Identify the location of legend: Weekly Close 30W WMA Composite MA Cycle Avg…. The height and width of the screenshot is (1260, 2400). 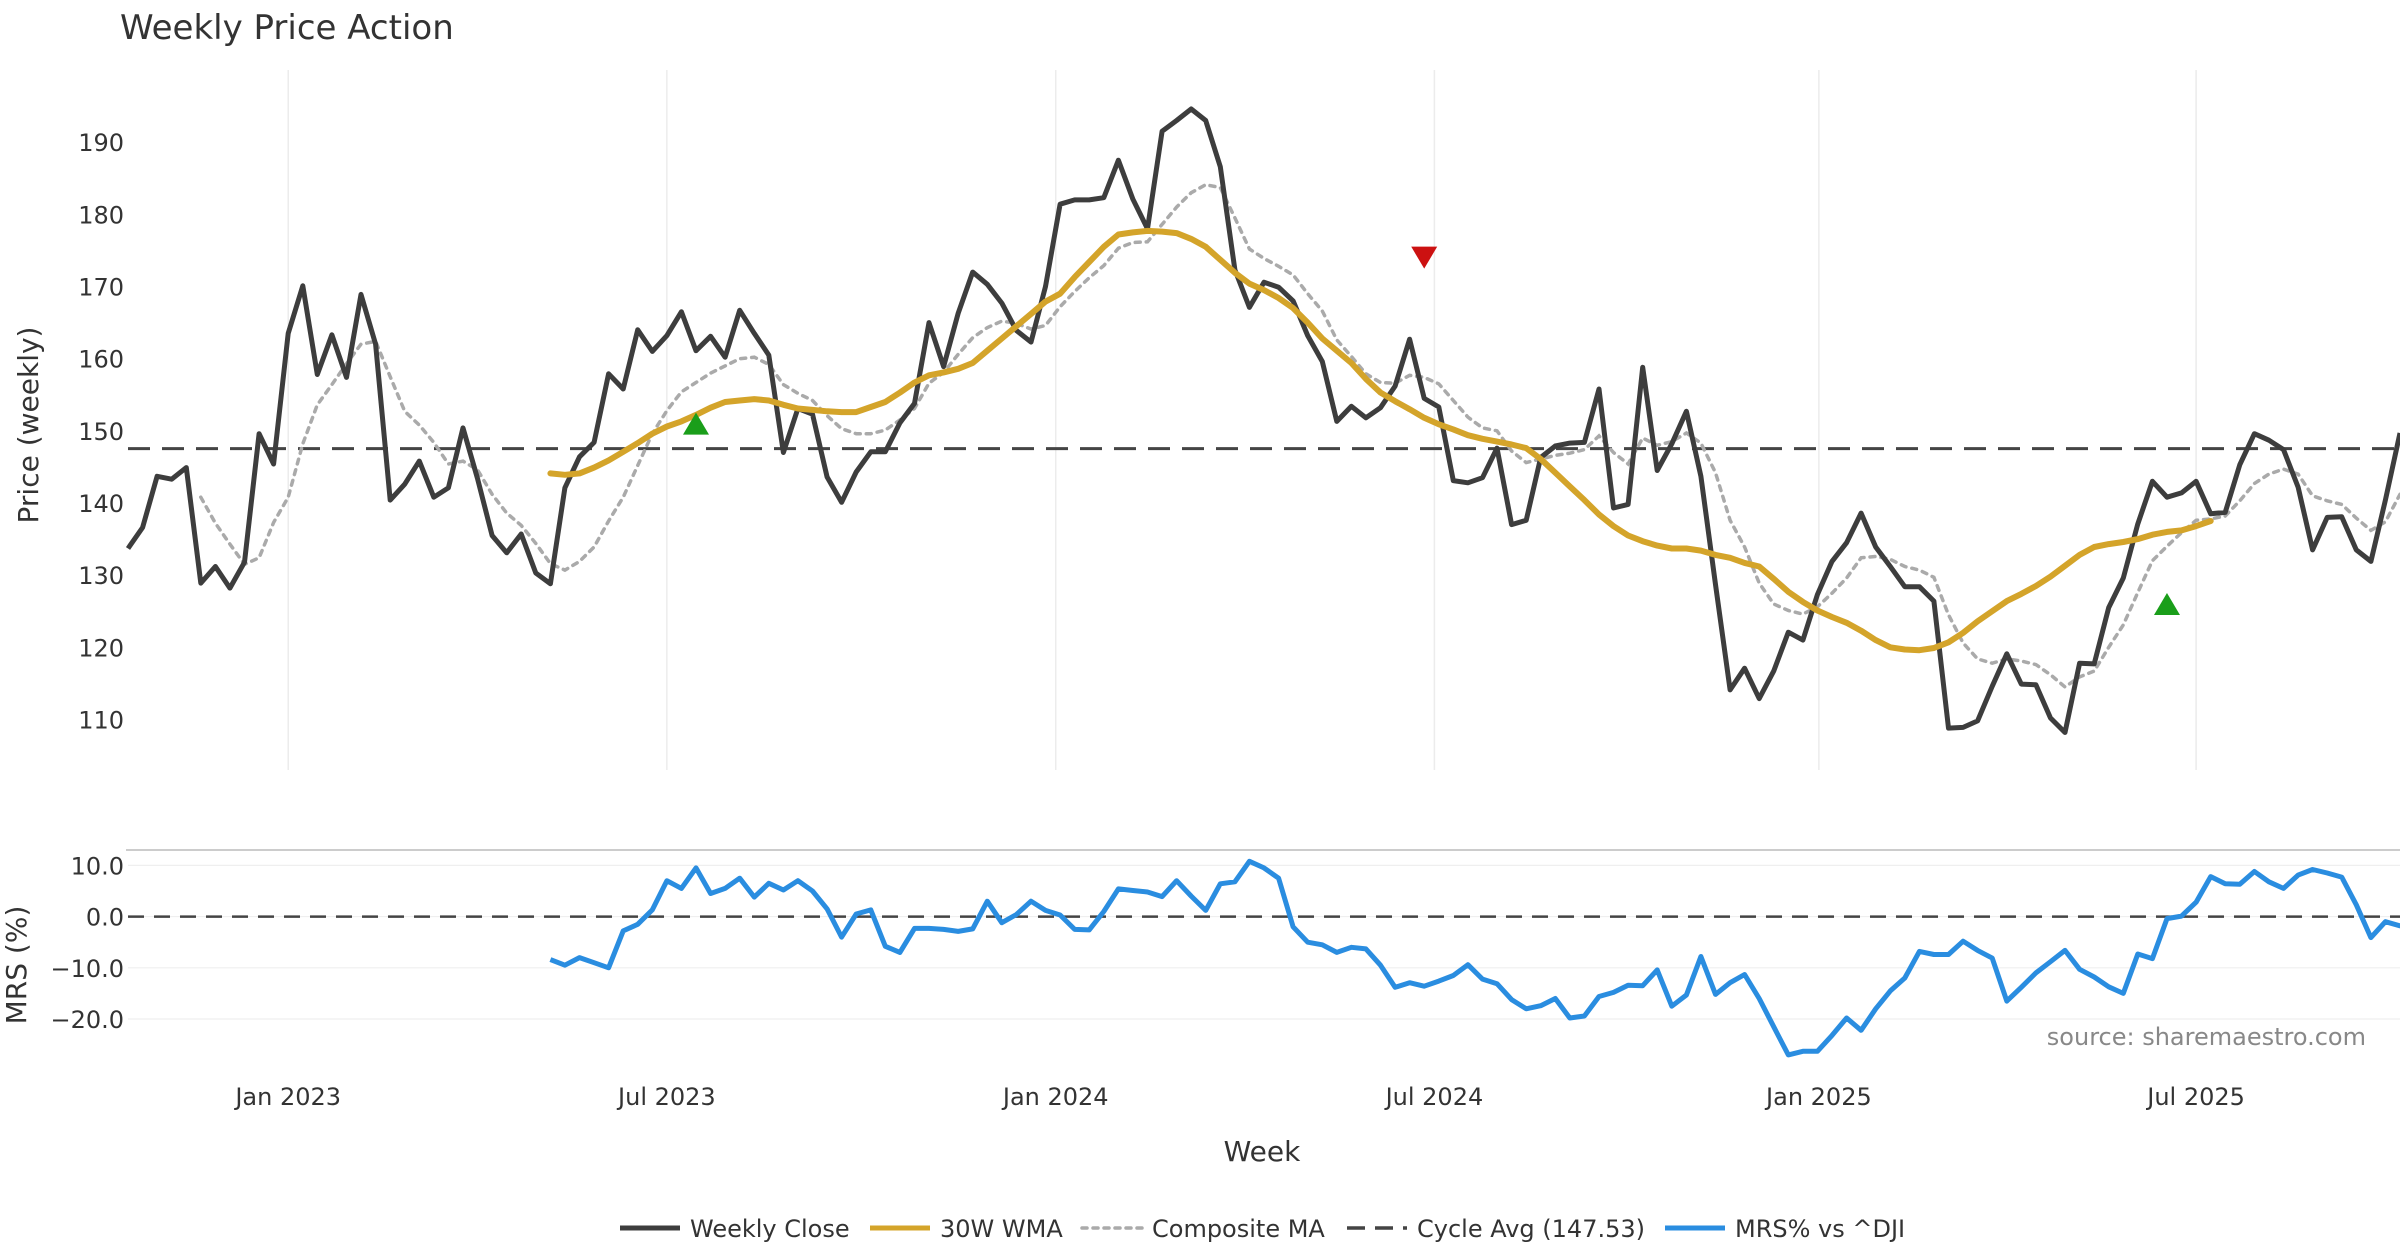
(1262, 1229).